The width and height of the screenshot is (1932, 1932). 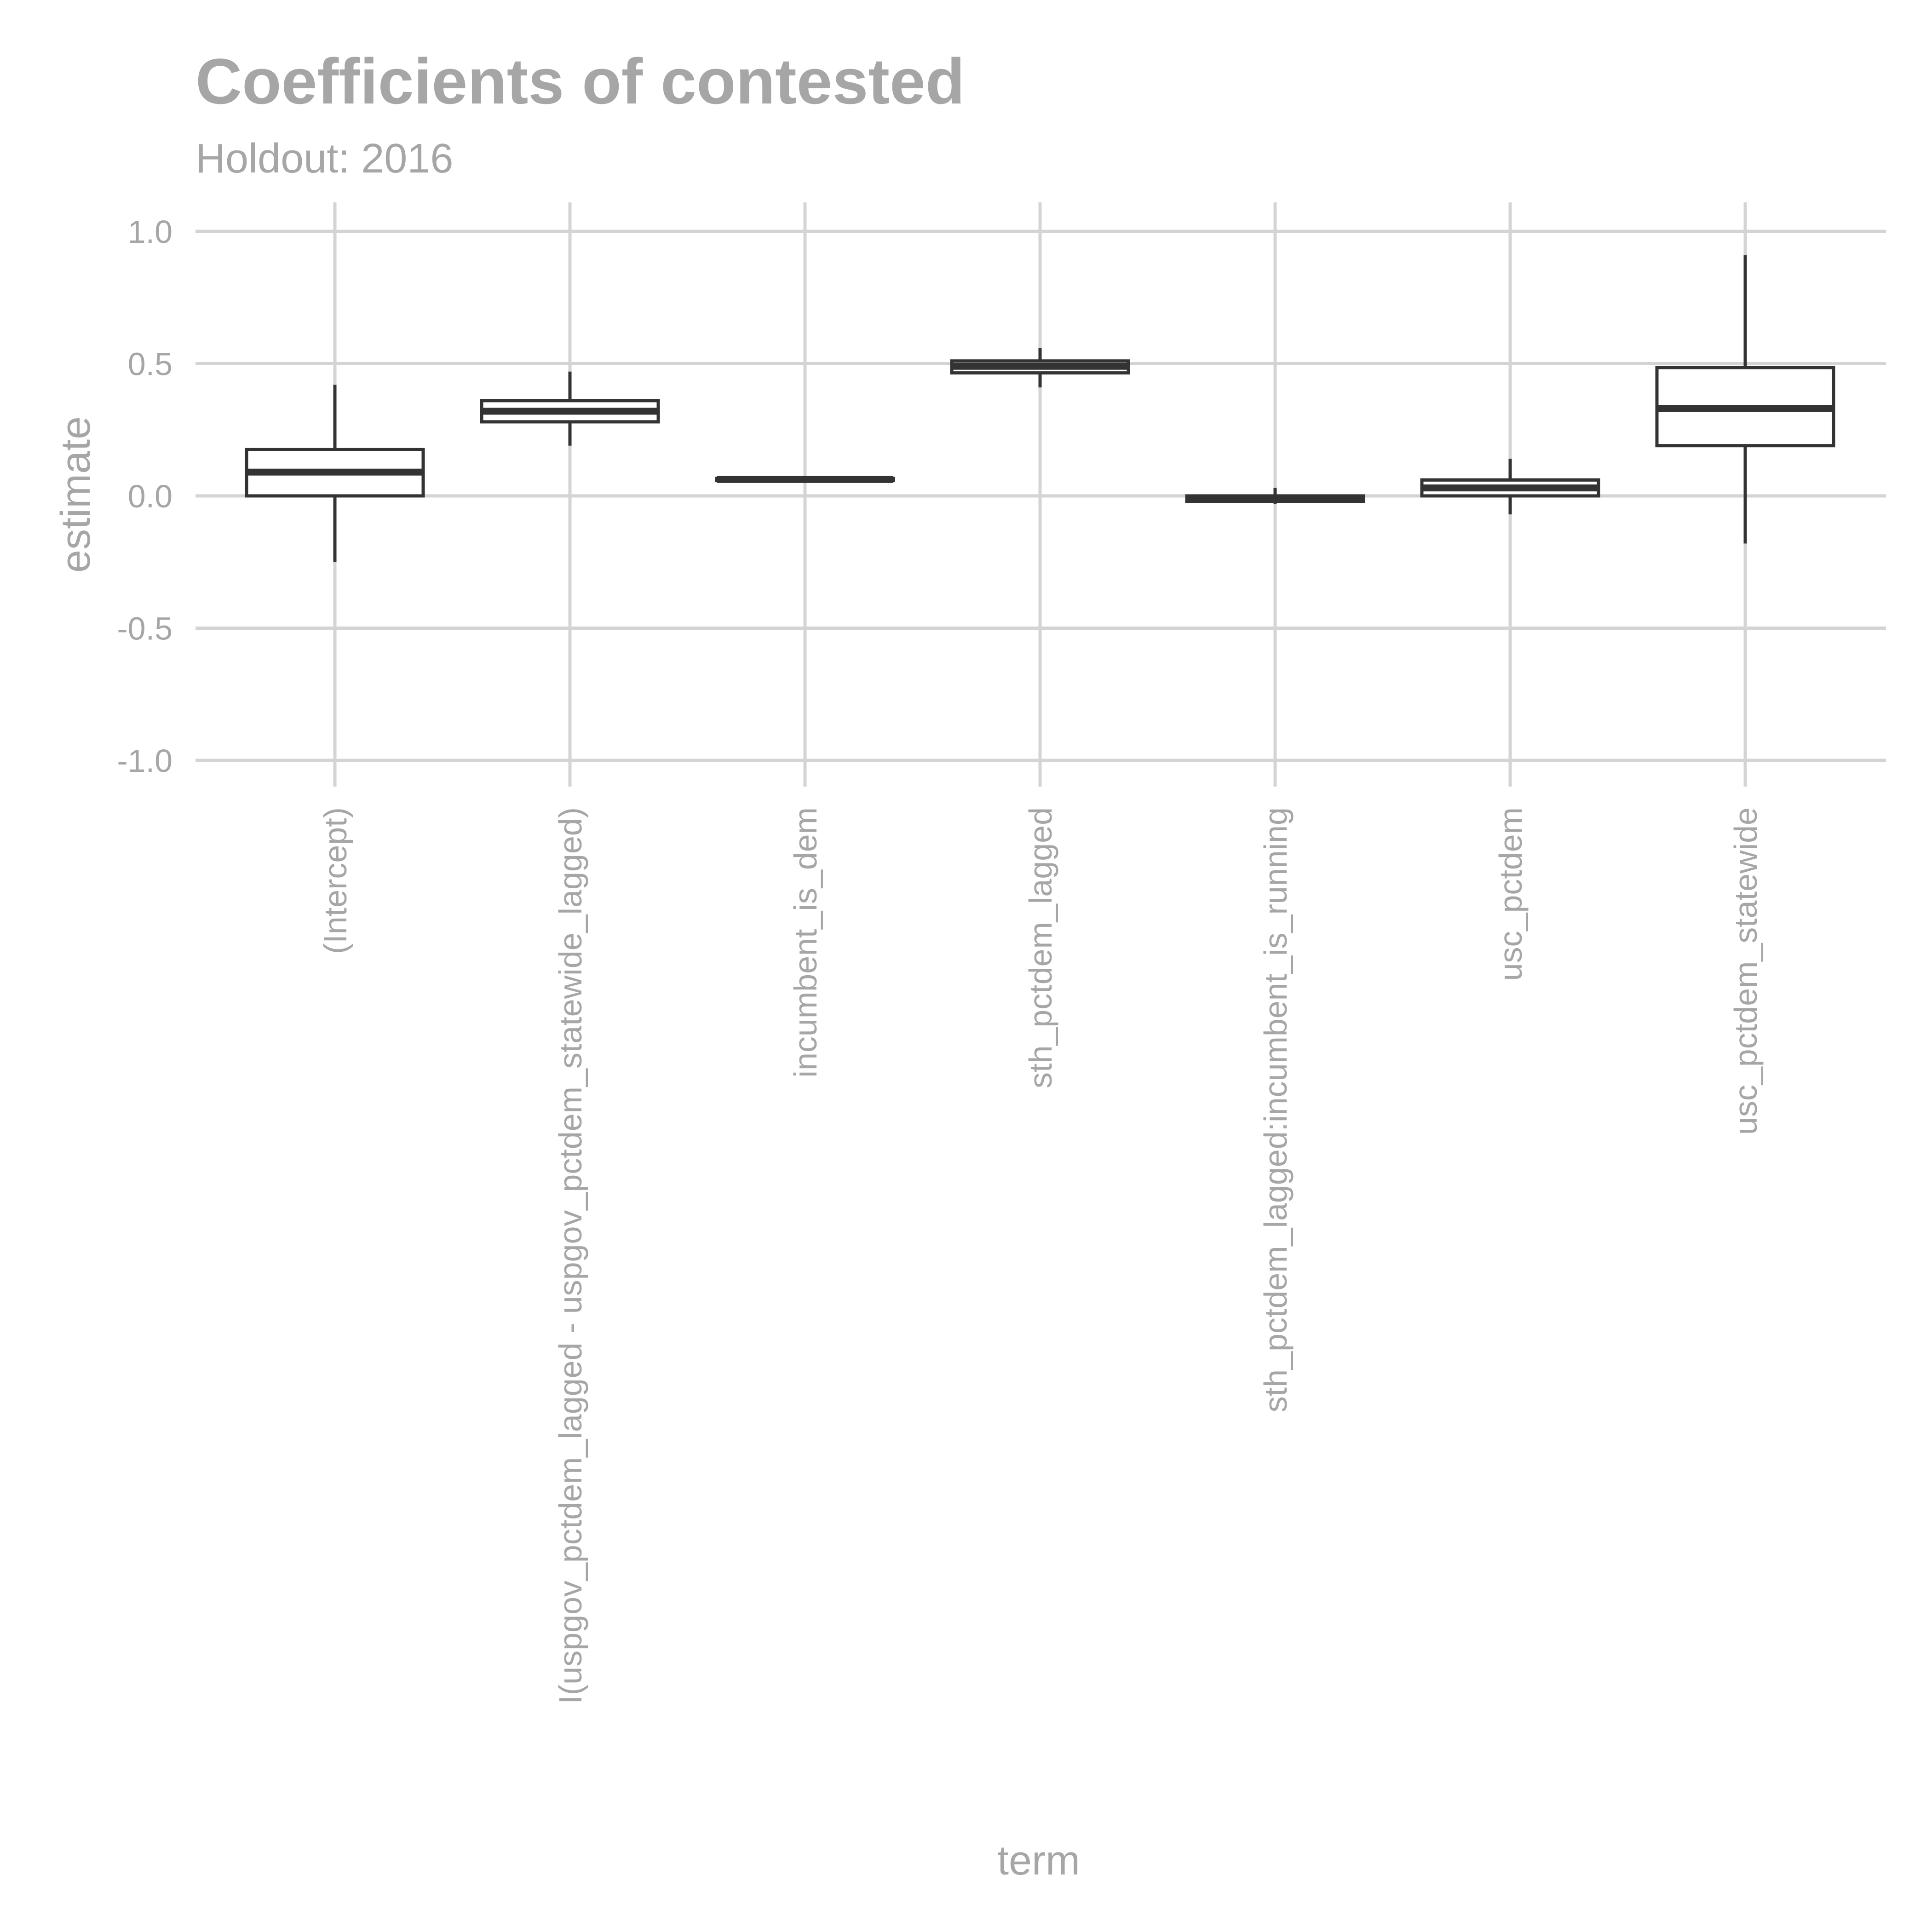 What do you see at coordinates (324, 159) in the screenshot?
I see `chart-subtitle: Holdout: 2016` at bounding box center [324, 159].